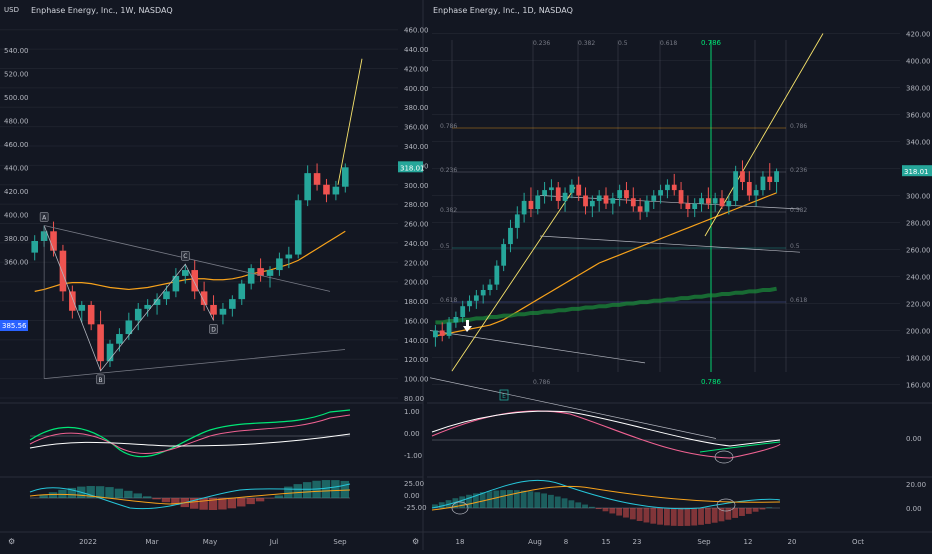  Describe the element at coordinates (414, 484) in the screenshot. I see `osc2-tick-label: 25.00` at that location.